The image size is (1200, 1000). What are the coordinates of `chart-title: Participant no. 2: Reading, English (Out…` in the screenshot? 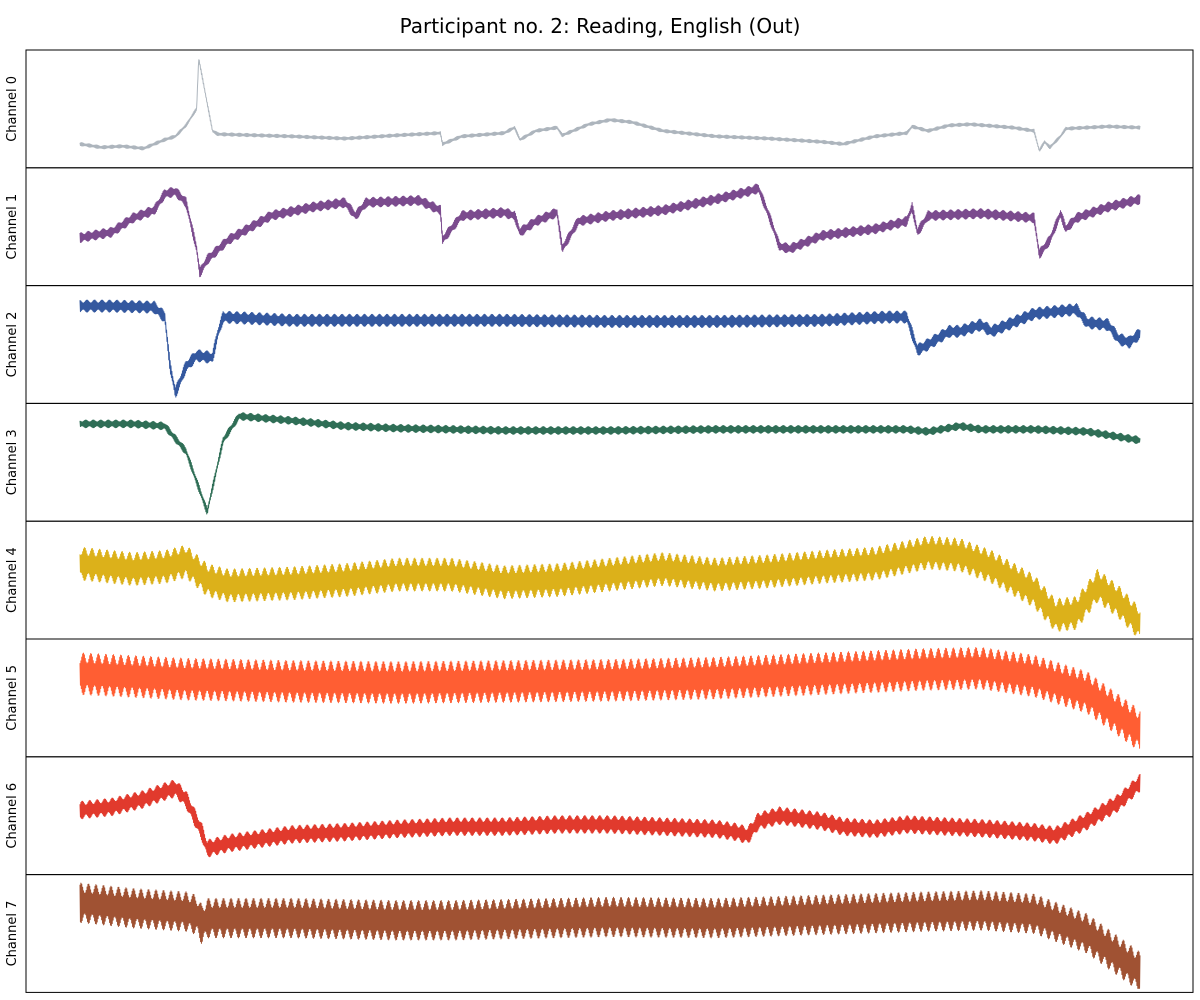 It's located at (600, 26).